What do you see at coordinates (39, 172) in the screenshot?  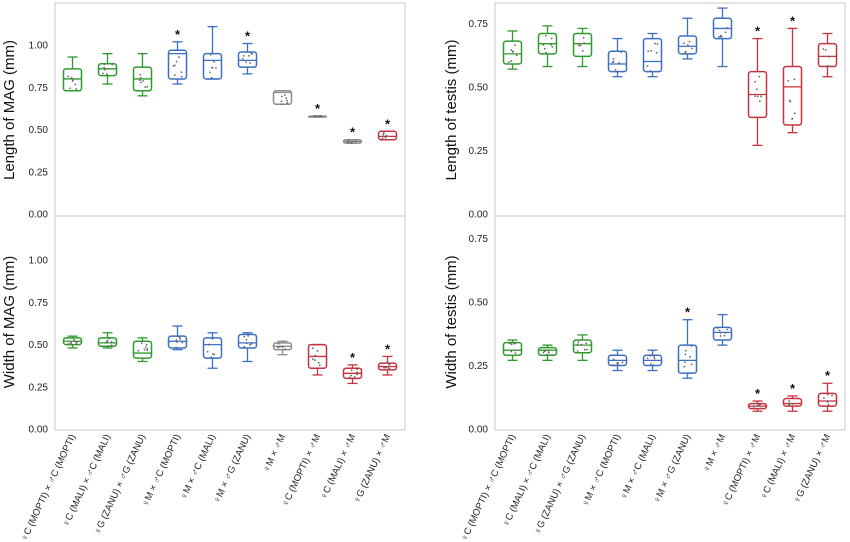 I see `y-tick-label: 0.25` at bounding box center [39, 172].